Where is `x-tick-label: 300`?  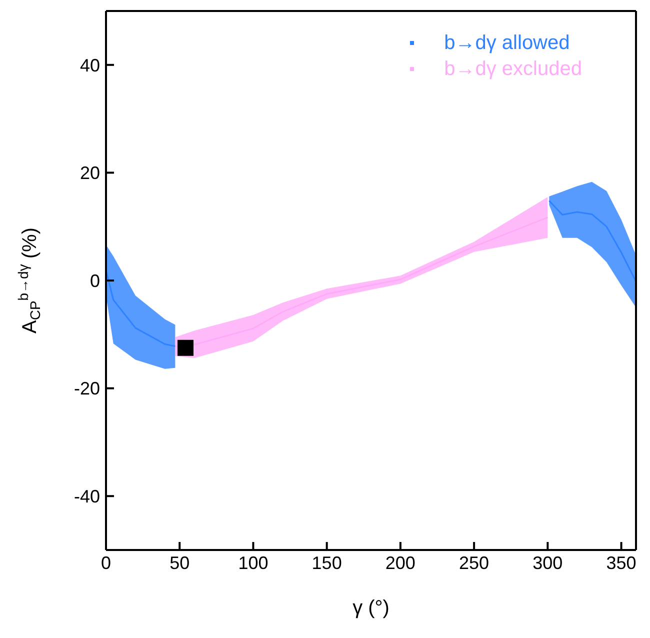
x-tick-label: 300 is located at coordinates (547, 562).